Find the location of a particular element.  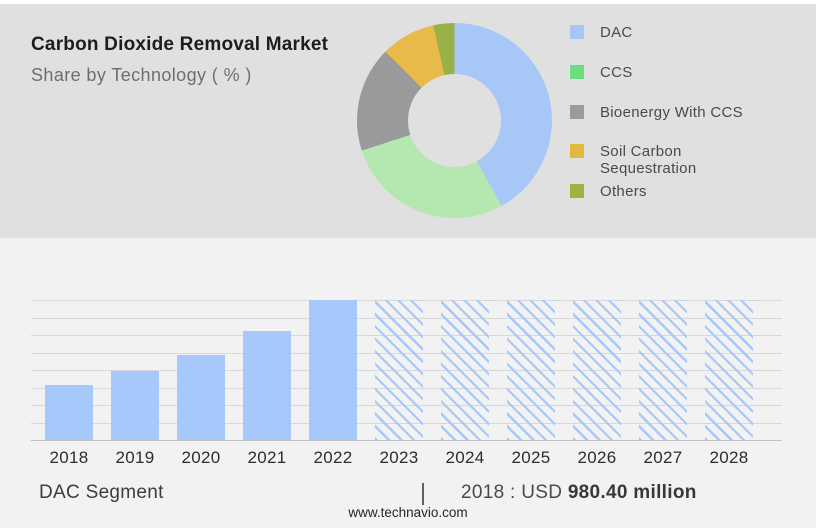

bar-2028-forecast is located at coordinates (729, 370).